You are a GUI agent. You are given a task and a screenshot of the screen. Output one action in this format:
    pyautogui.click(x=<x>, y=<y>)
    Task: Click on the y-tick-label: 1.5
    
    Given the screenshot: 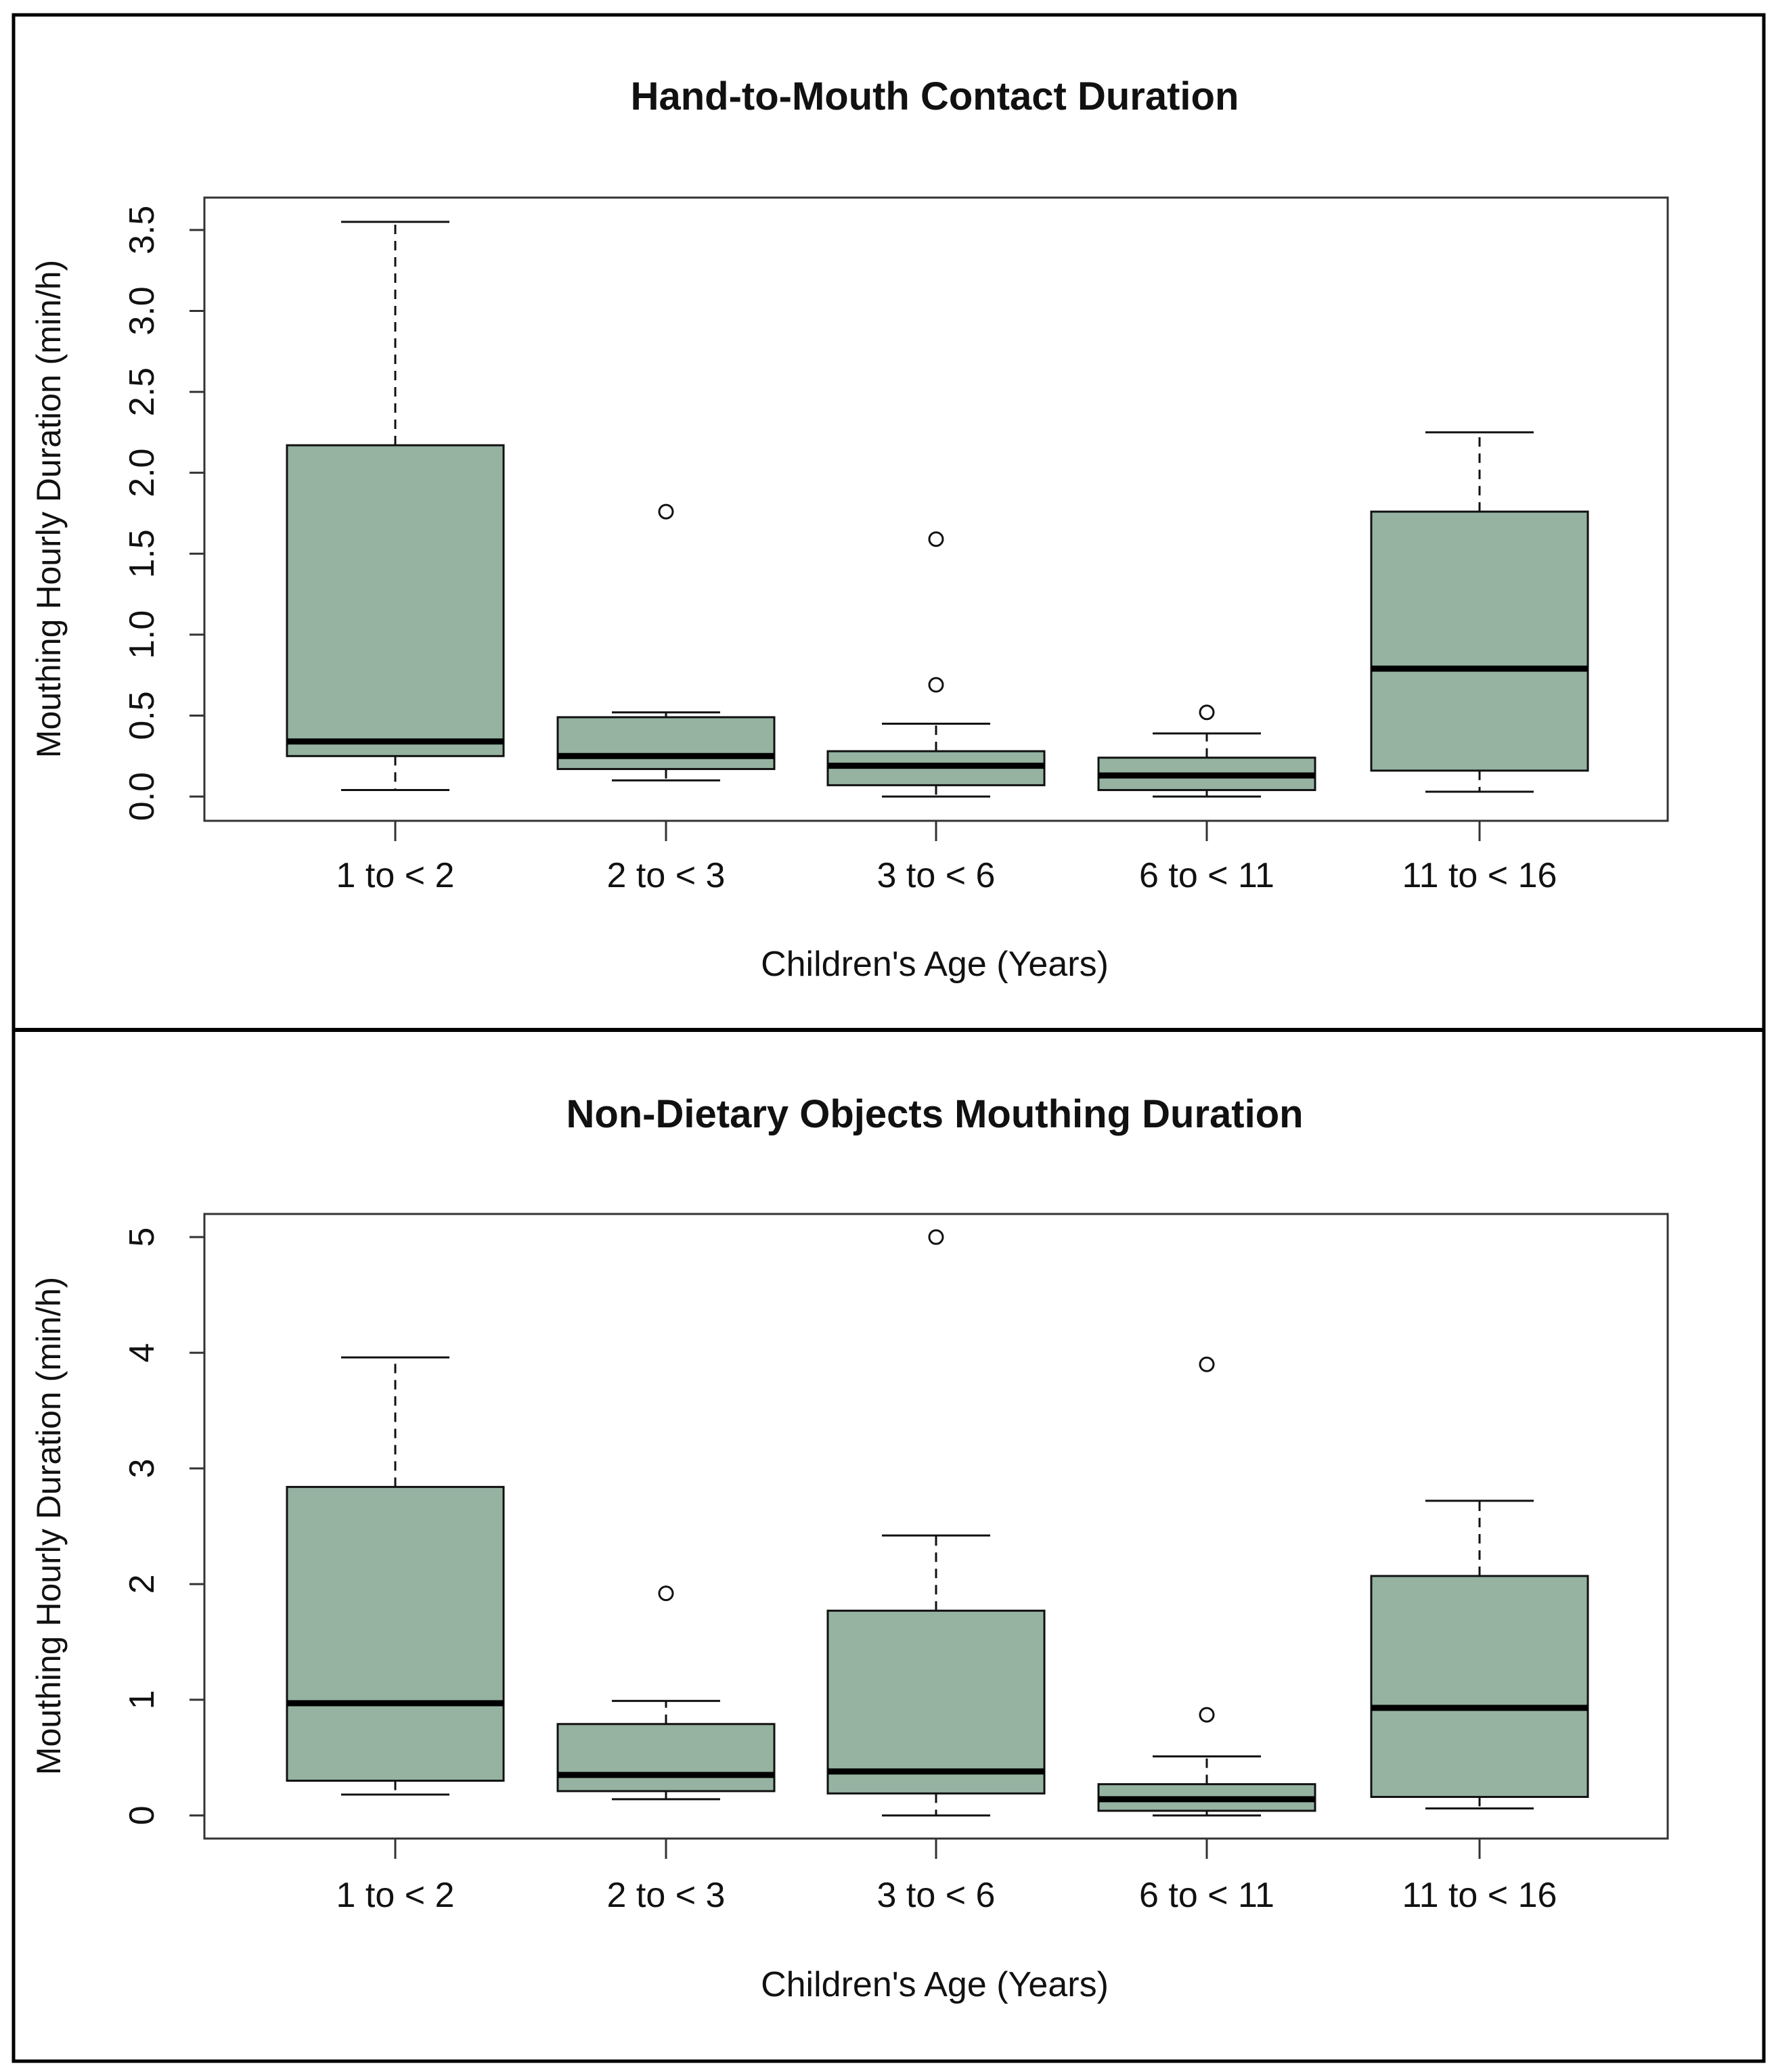 What is the action you would take?
    pyautogui.click(x=143, y=553)
    